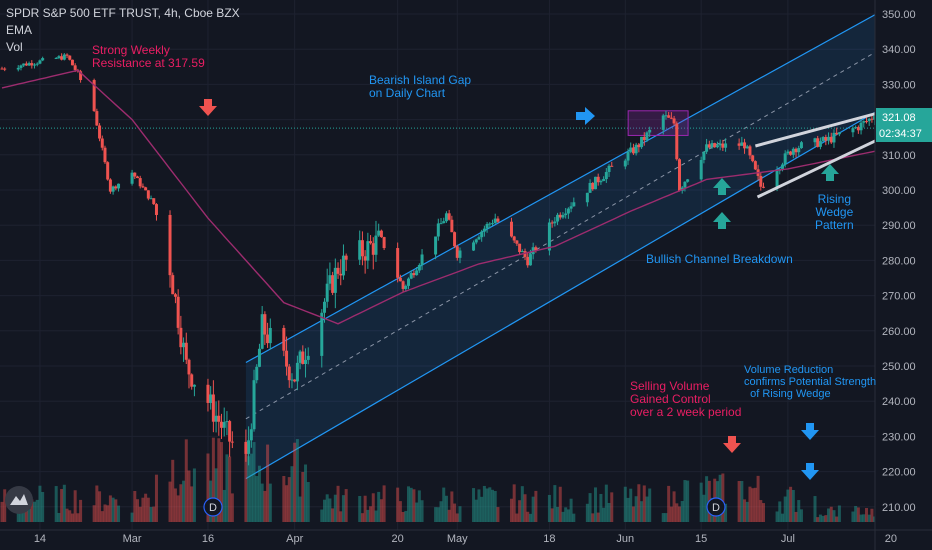  What do you see at coordinates (899, 402) in the screenshot?
I see `y-tick-label: 240.00` at bounding box center [899, 402].